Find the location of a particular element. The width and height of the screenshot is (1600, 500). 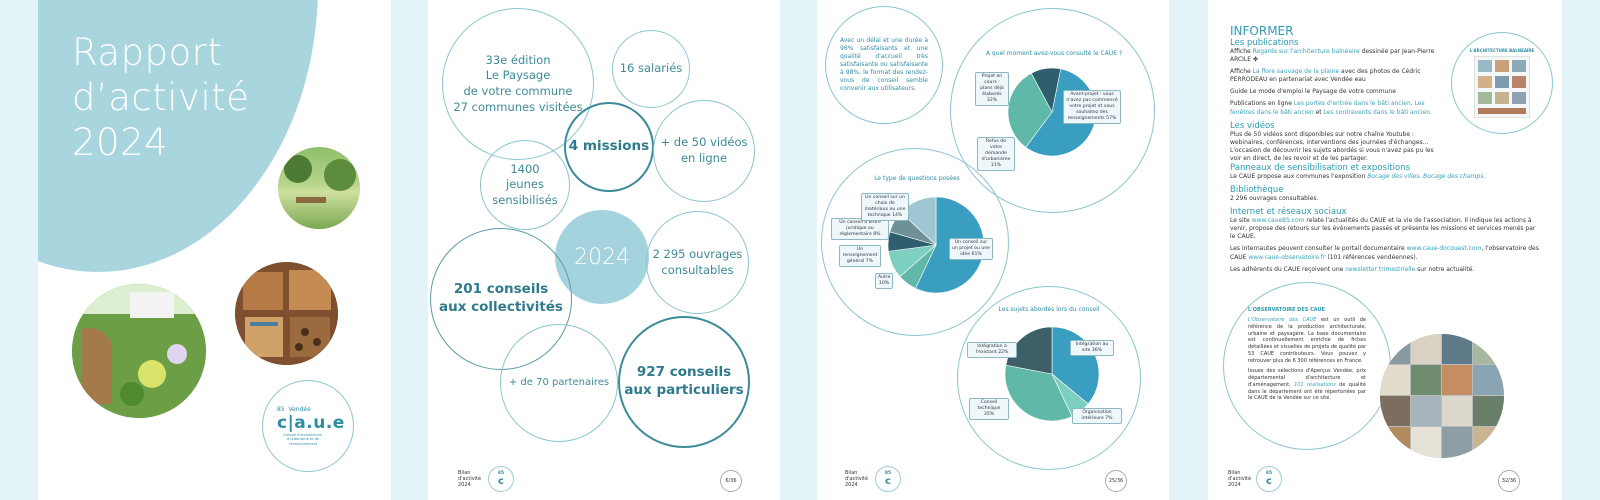

chart2-label-2: Autre 10% is located at coordinates (884, 281).